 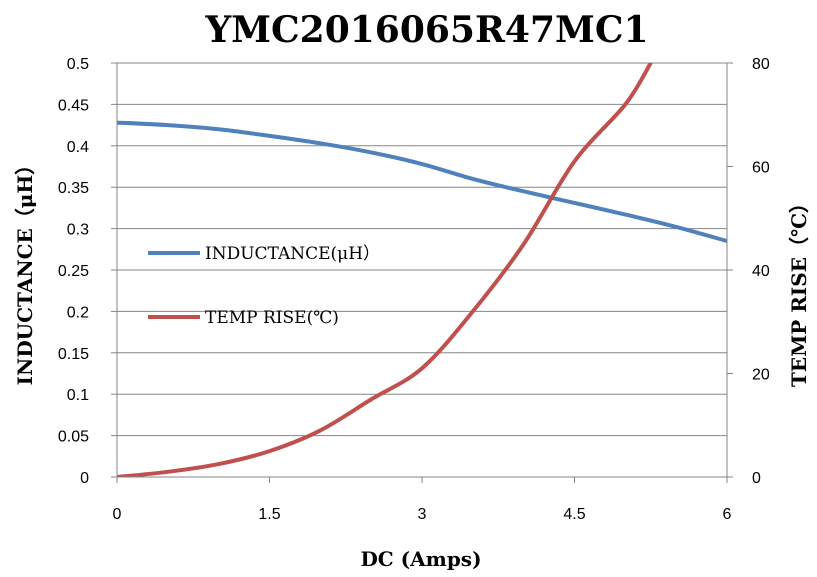 I want to click on y-left-tick-label-0: 0, so click(x=84, y=478).